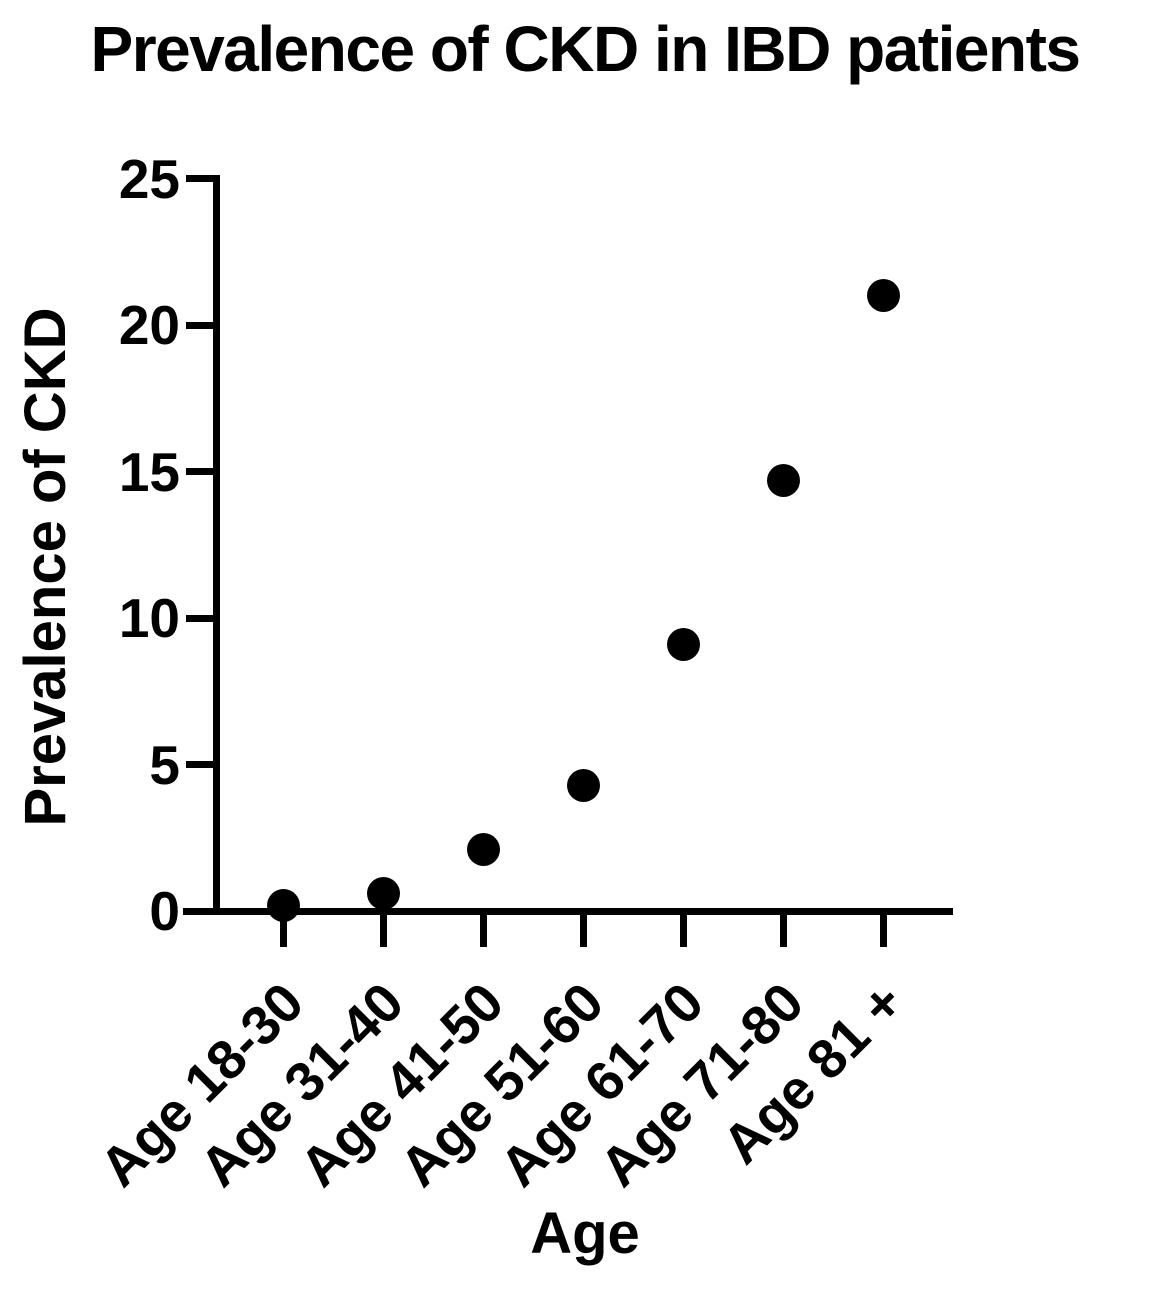 This screenshot has width=1170, height=1297. What do you see at coordinates (585, 1233) in the screenshot?
I see `x-axis-title: Age` at bounding box center [585, 1233].